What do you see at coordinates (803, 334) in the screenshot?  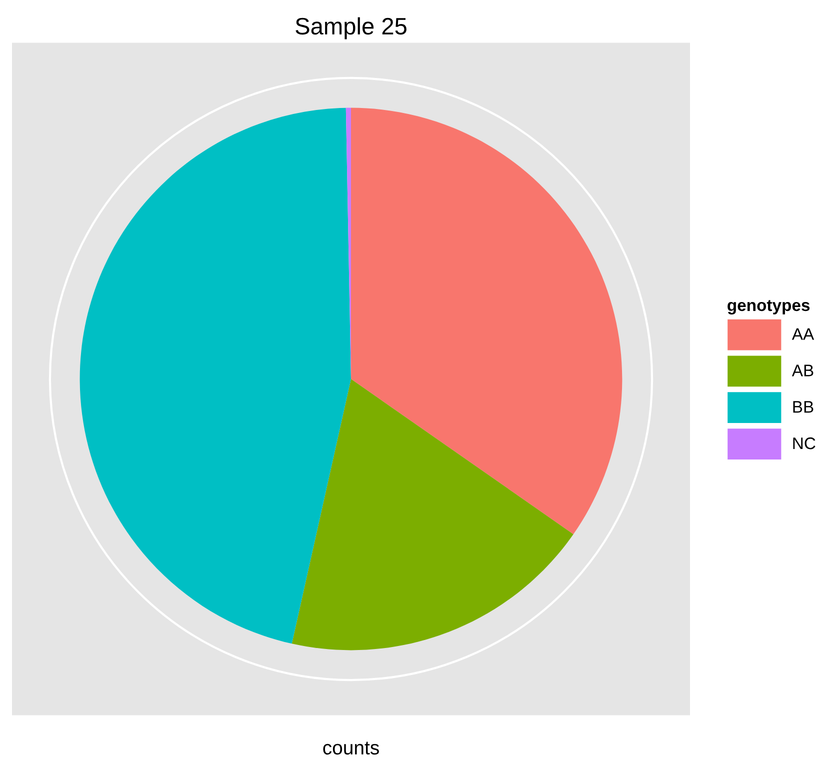 I see `legend-label: AA` at bounding box center [803, 334].